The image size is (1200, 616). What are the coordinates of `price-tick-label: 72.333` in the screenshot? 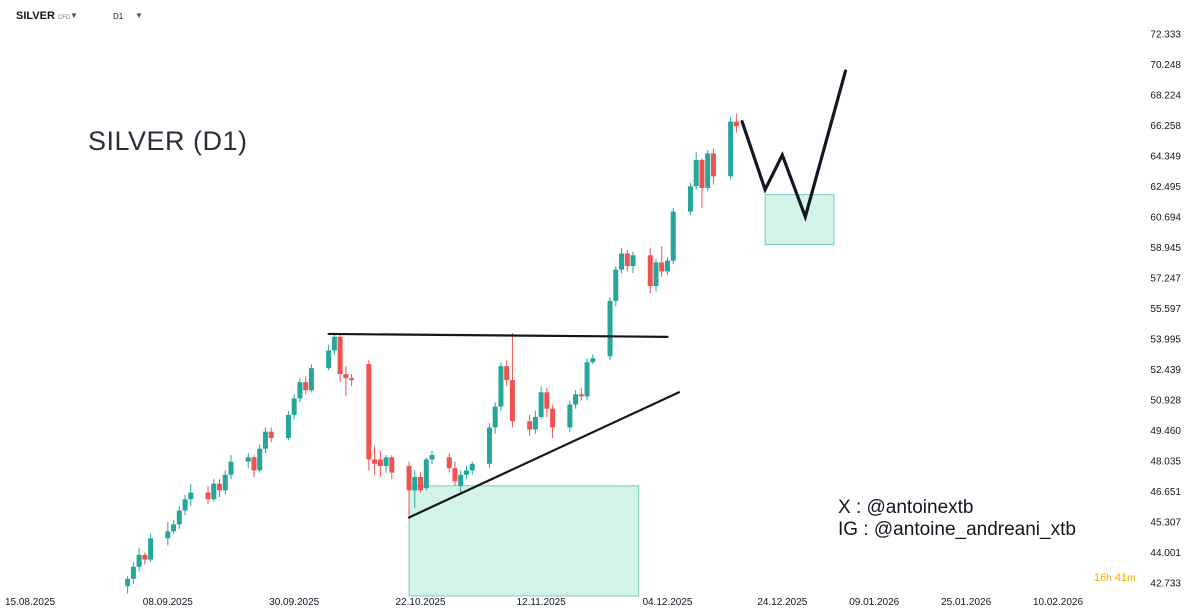 It's located at (1165, 34).